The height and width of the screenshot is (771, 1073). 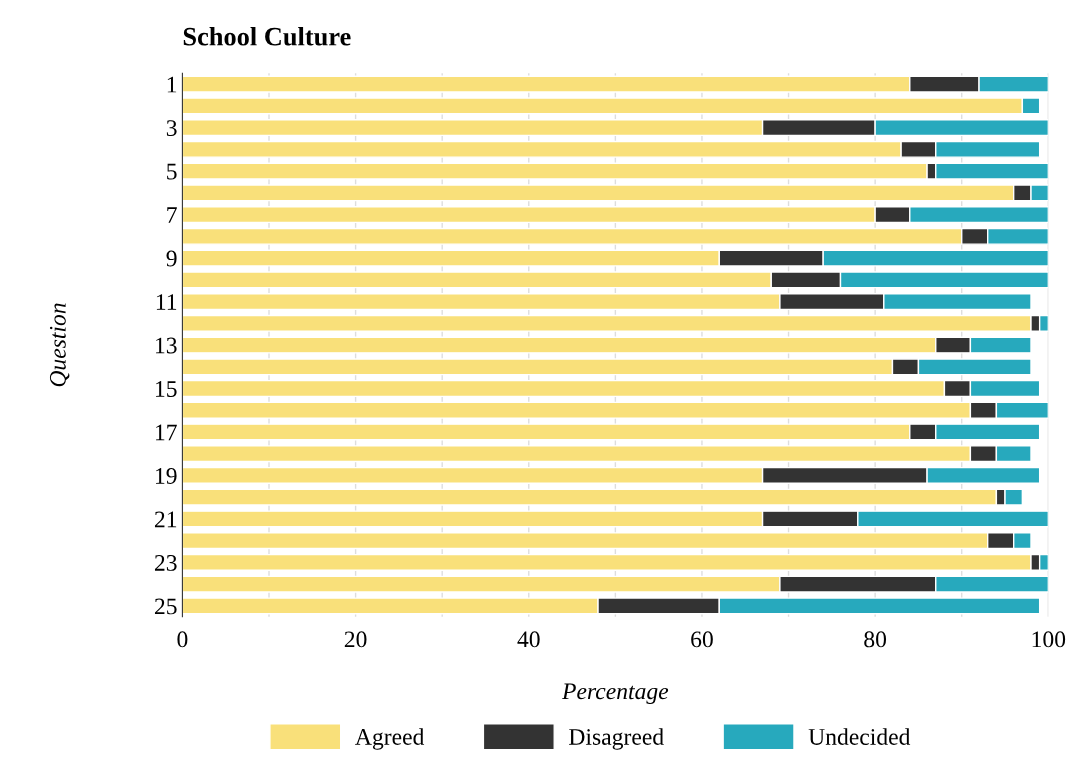 I want to click on x-tick-label: 20, so click(x=355, y=639).